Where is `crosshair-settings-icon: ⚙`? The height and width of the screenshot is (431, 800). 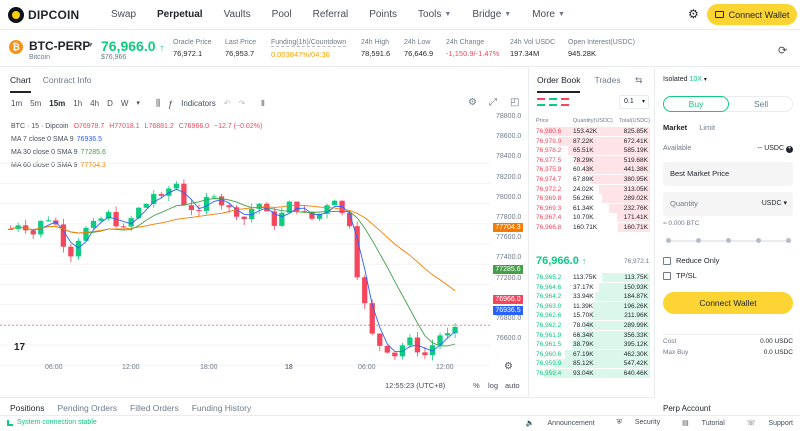
crosshair-settings-icon: ⚙ is located at coordinates (508, 366).